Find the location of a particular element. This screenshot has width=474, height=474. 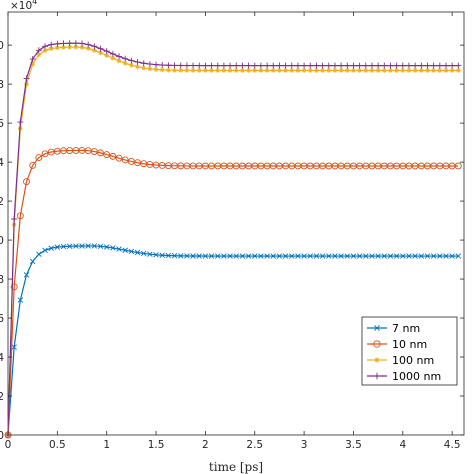

x-tick-label: 3.5 is located at coordinates (353, 445).